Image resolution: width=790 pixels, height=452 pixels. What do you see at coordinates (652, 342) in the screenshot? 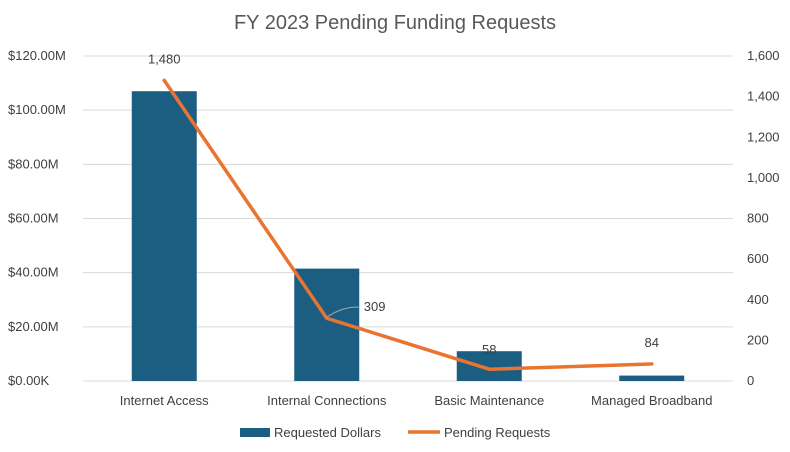
I see `data-label: 84` at bounding box center [652, 342].